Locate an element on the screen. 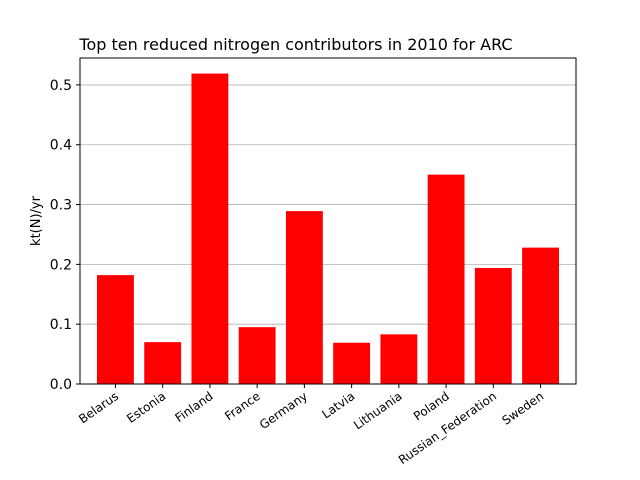  y-tick-label: 0.4 is located at coordinates (61, 146).